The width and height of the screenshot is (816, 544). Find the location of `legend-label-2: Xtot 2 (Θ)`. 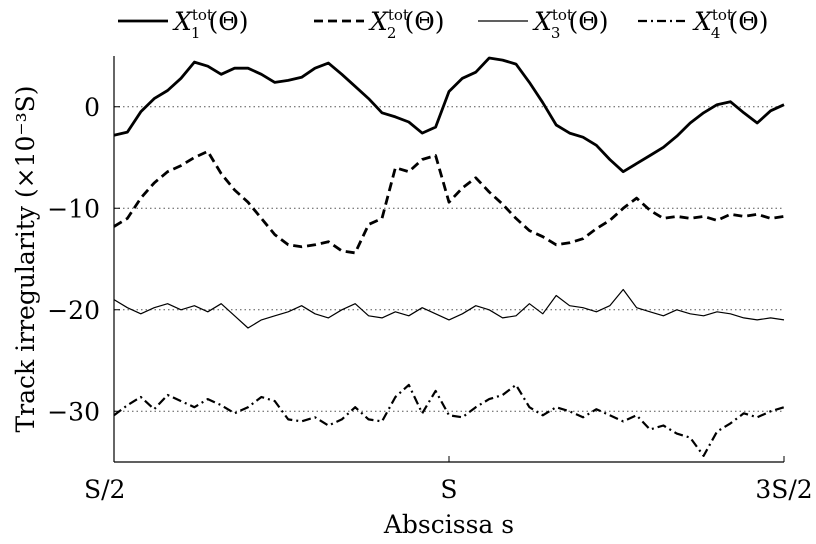

legend-label-2: Xtot 2 (Θ) is located at coordinates (406, 24).